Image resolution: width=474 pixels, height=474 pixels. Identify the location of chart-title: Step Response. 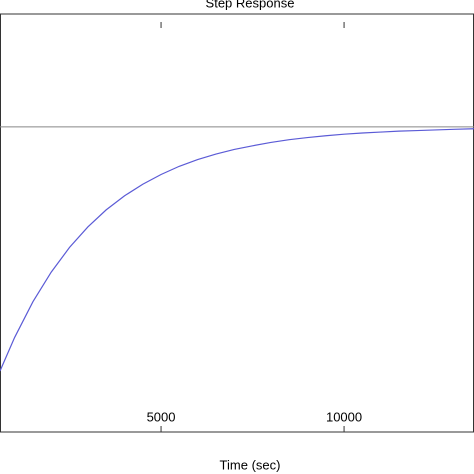
(250, 5).